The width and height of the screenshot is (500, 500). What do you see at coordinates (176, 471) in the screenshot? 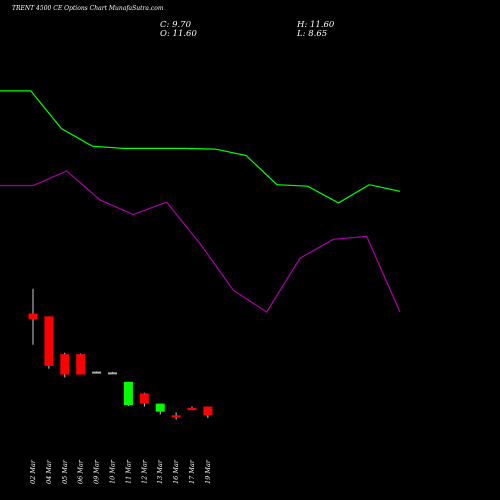
I see `x-tick-label: 16 Mar` at bounding box center [176, 471].